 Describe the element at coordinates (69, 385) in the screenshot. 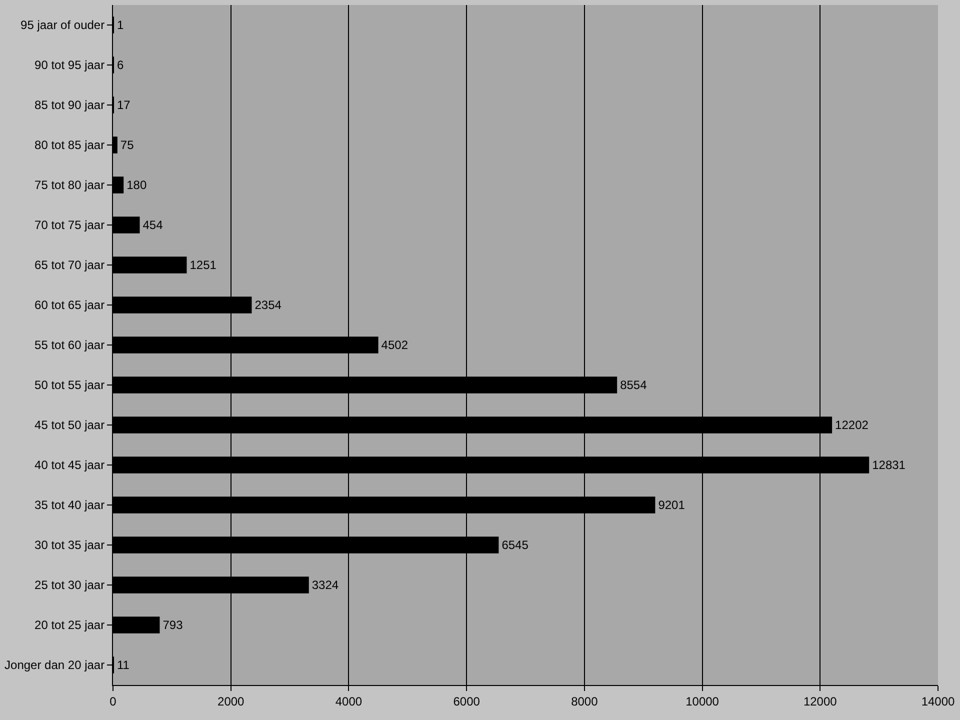

I see `y-tick-label: 50 tot 55 jaar` at that location.